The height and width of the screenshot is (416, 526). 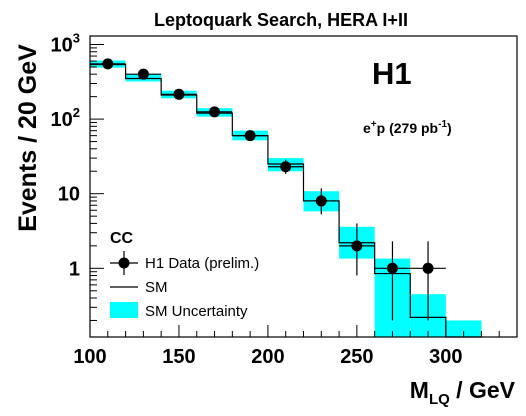 What do you see at coordinates (367, 128) in the screenshot?
I see `channel-label-base: e` at bounding box center [367, 128].